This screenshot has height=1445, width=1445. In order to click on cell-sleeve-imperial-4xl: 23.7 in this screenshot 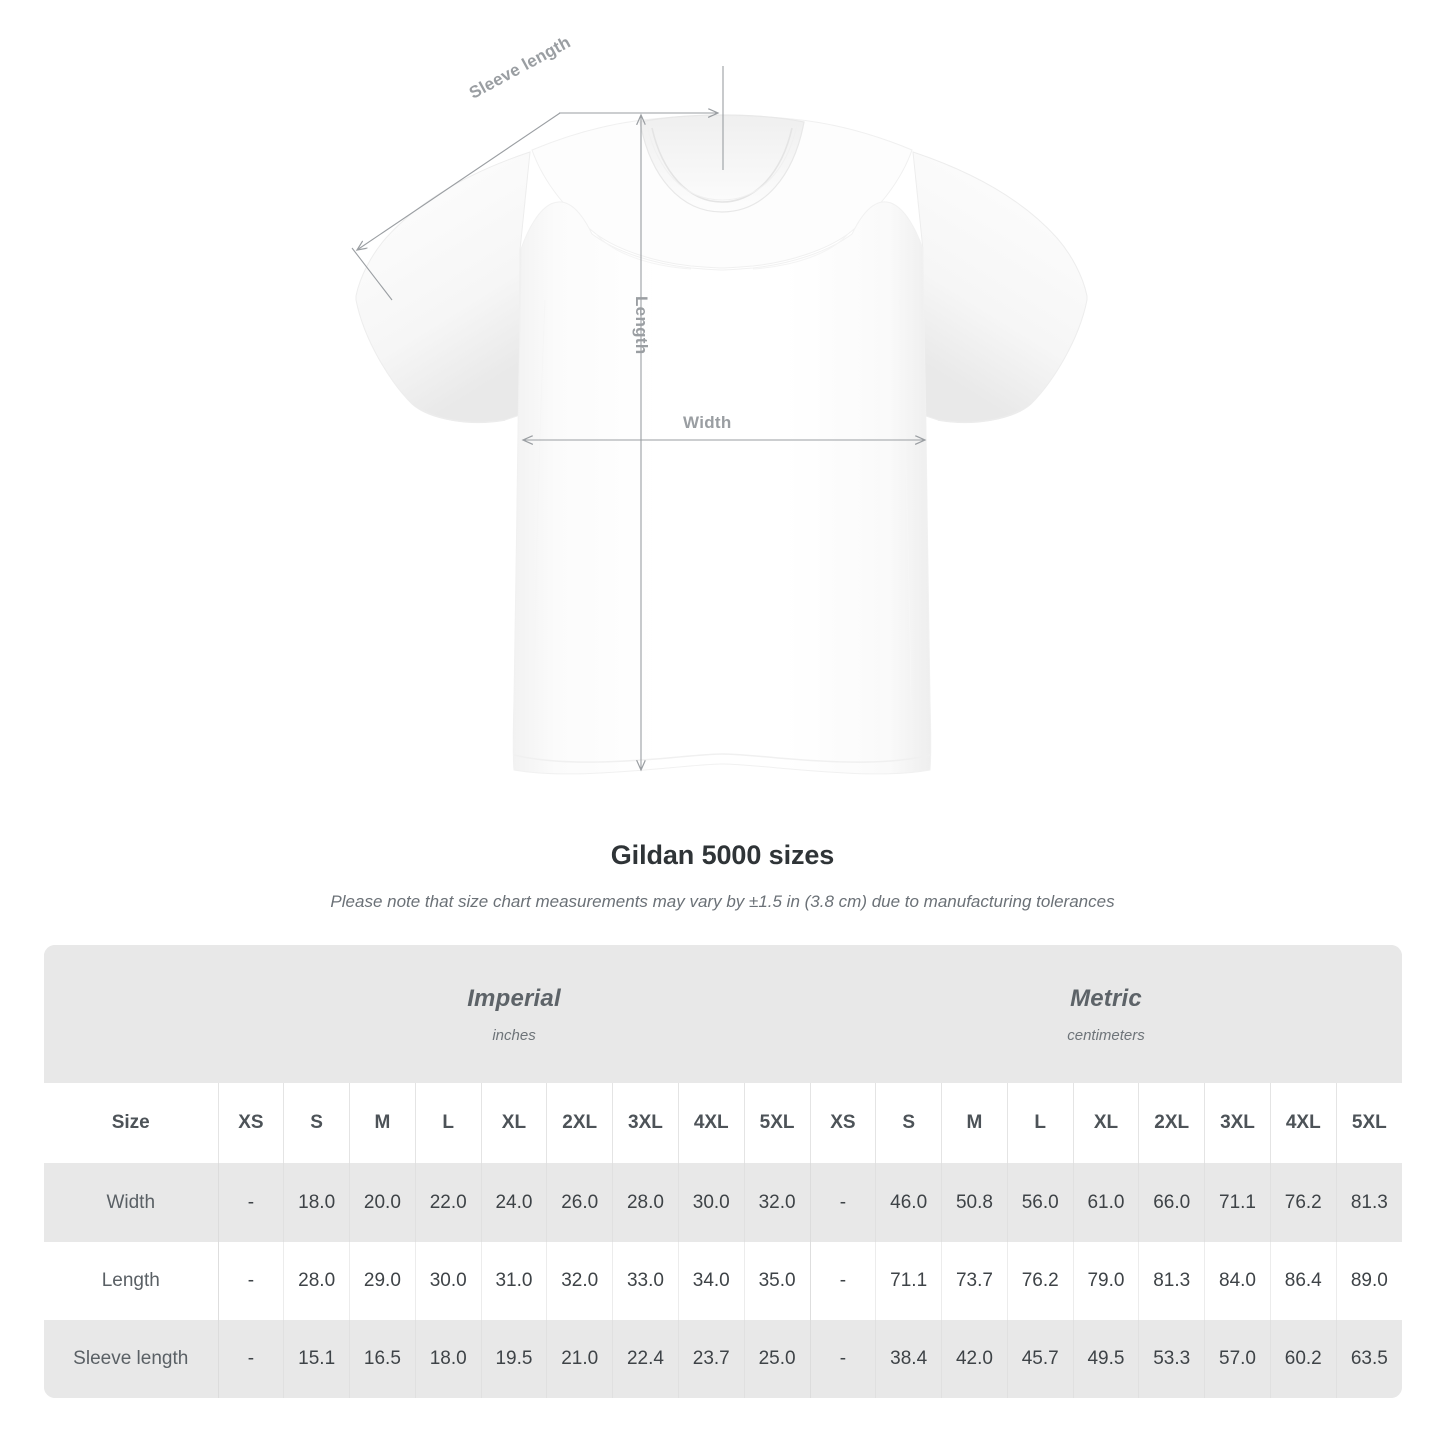, I will do `click(711, 1358)`.